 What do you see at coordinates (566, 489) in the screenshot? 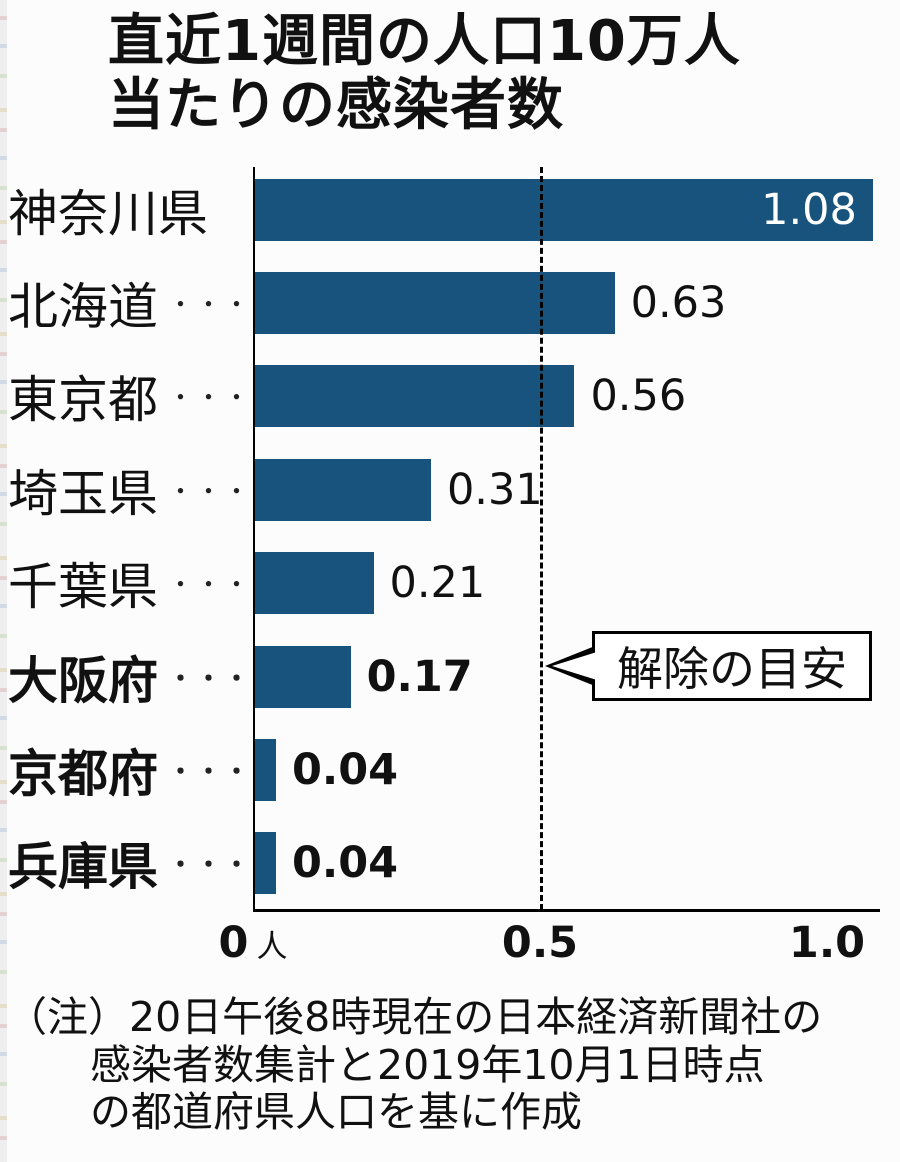
I see `bar-area: 0.31` at bounding box center [566, 489].